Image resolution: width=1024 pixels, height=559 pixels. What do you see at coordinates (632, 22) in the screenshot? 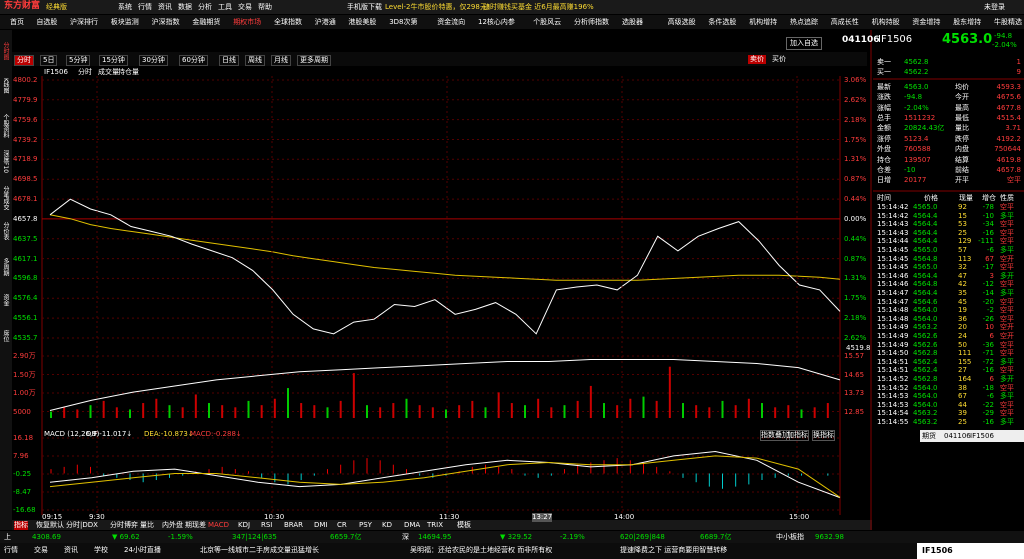
I see `nav-tab: 选股器` at bounding box center [632, 22].